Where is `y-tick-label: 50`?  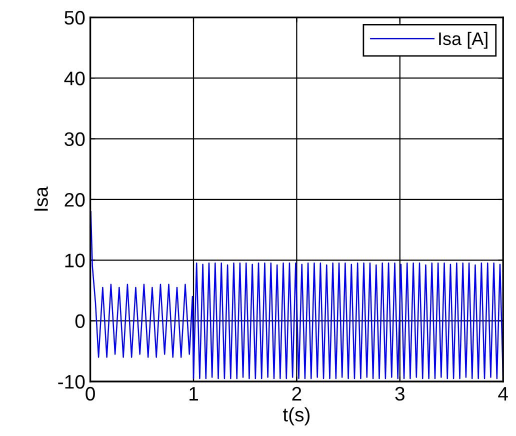 y-tick-label: 50 is located at coordinates (74, 17).